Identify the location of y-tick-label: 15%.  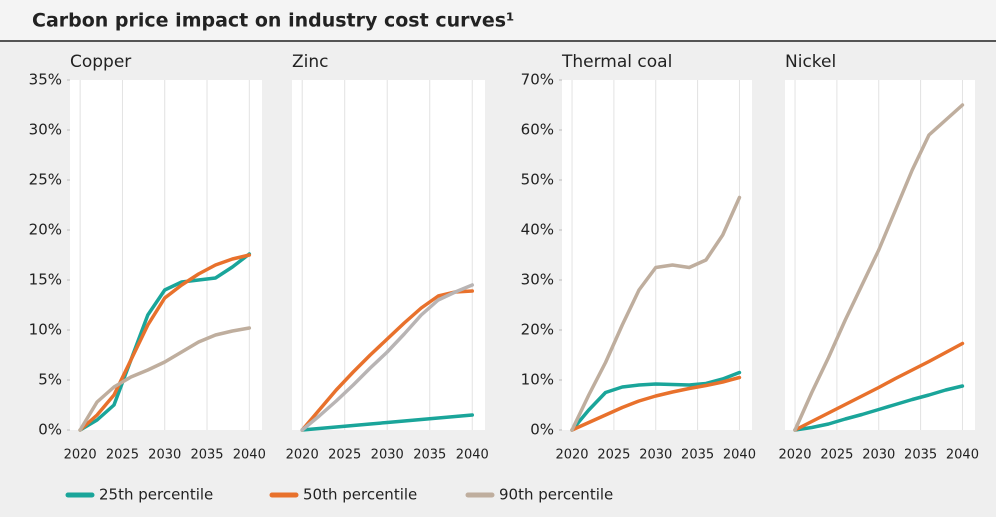
(45, 280).